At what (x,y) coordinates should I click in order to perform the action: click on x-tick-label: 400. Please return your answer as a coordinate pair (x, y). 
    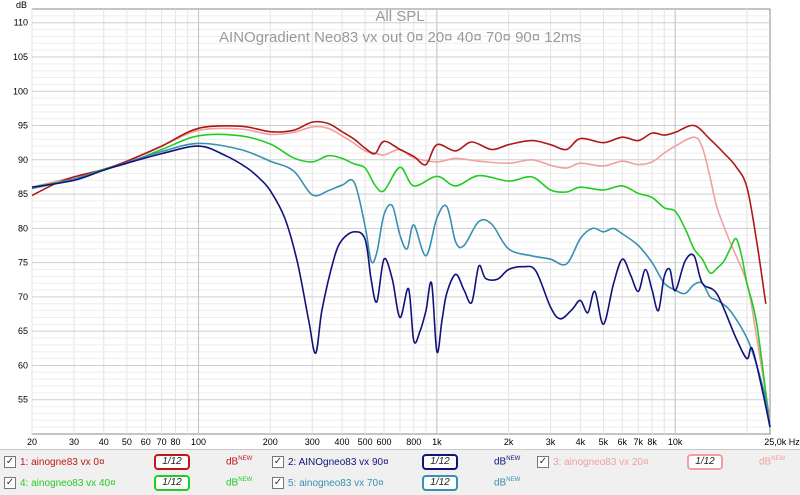
    Looking at the image, I should click on (342, 442).